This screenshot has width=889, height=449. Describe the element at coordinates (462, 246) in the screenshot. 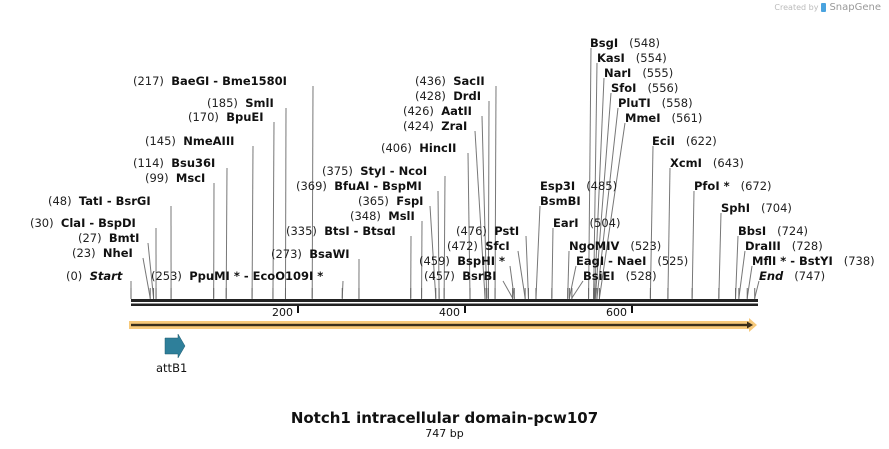

I see `site-position: (472)` at that location.